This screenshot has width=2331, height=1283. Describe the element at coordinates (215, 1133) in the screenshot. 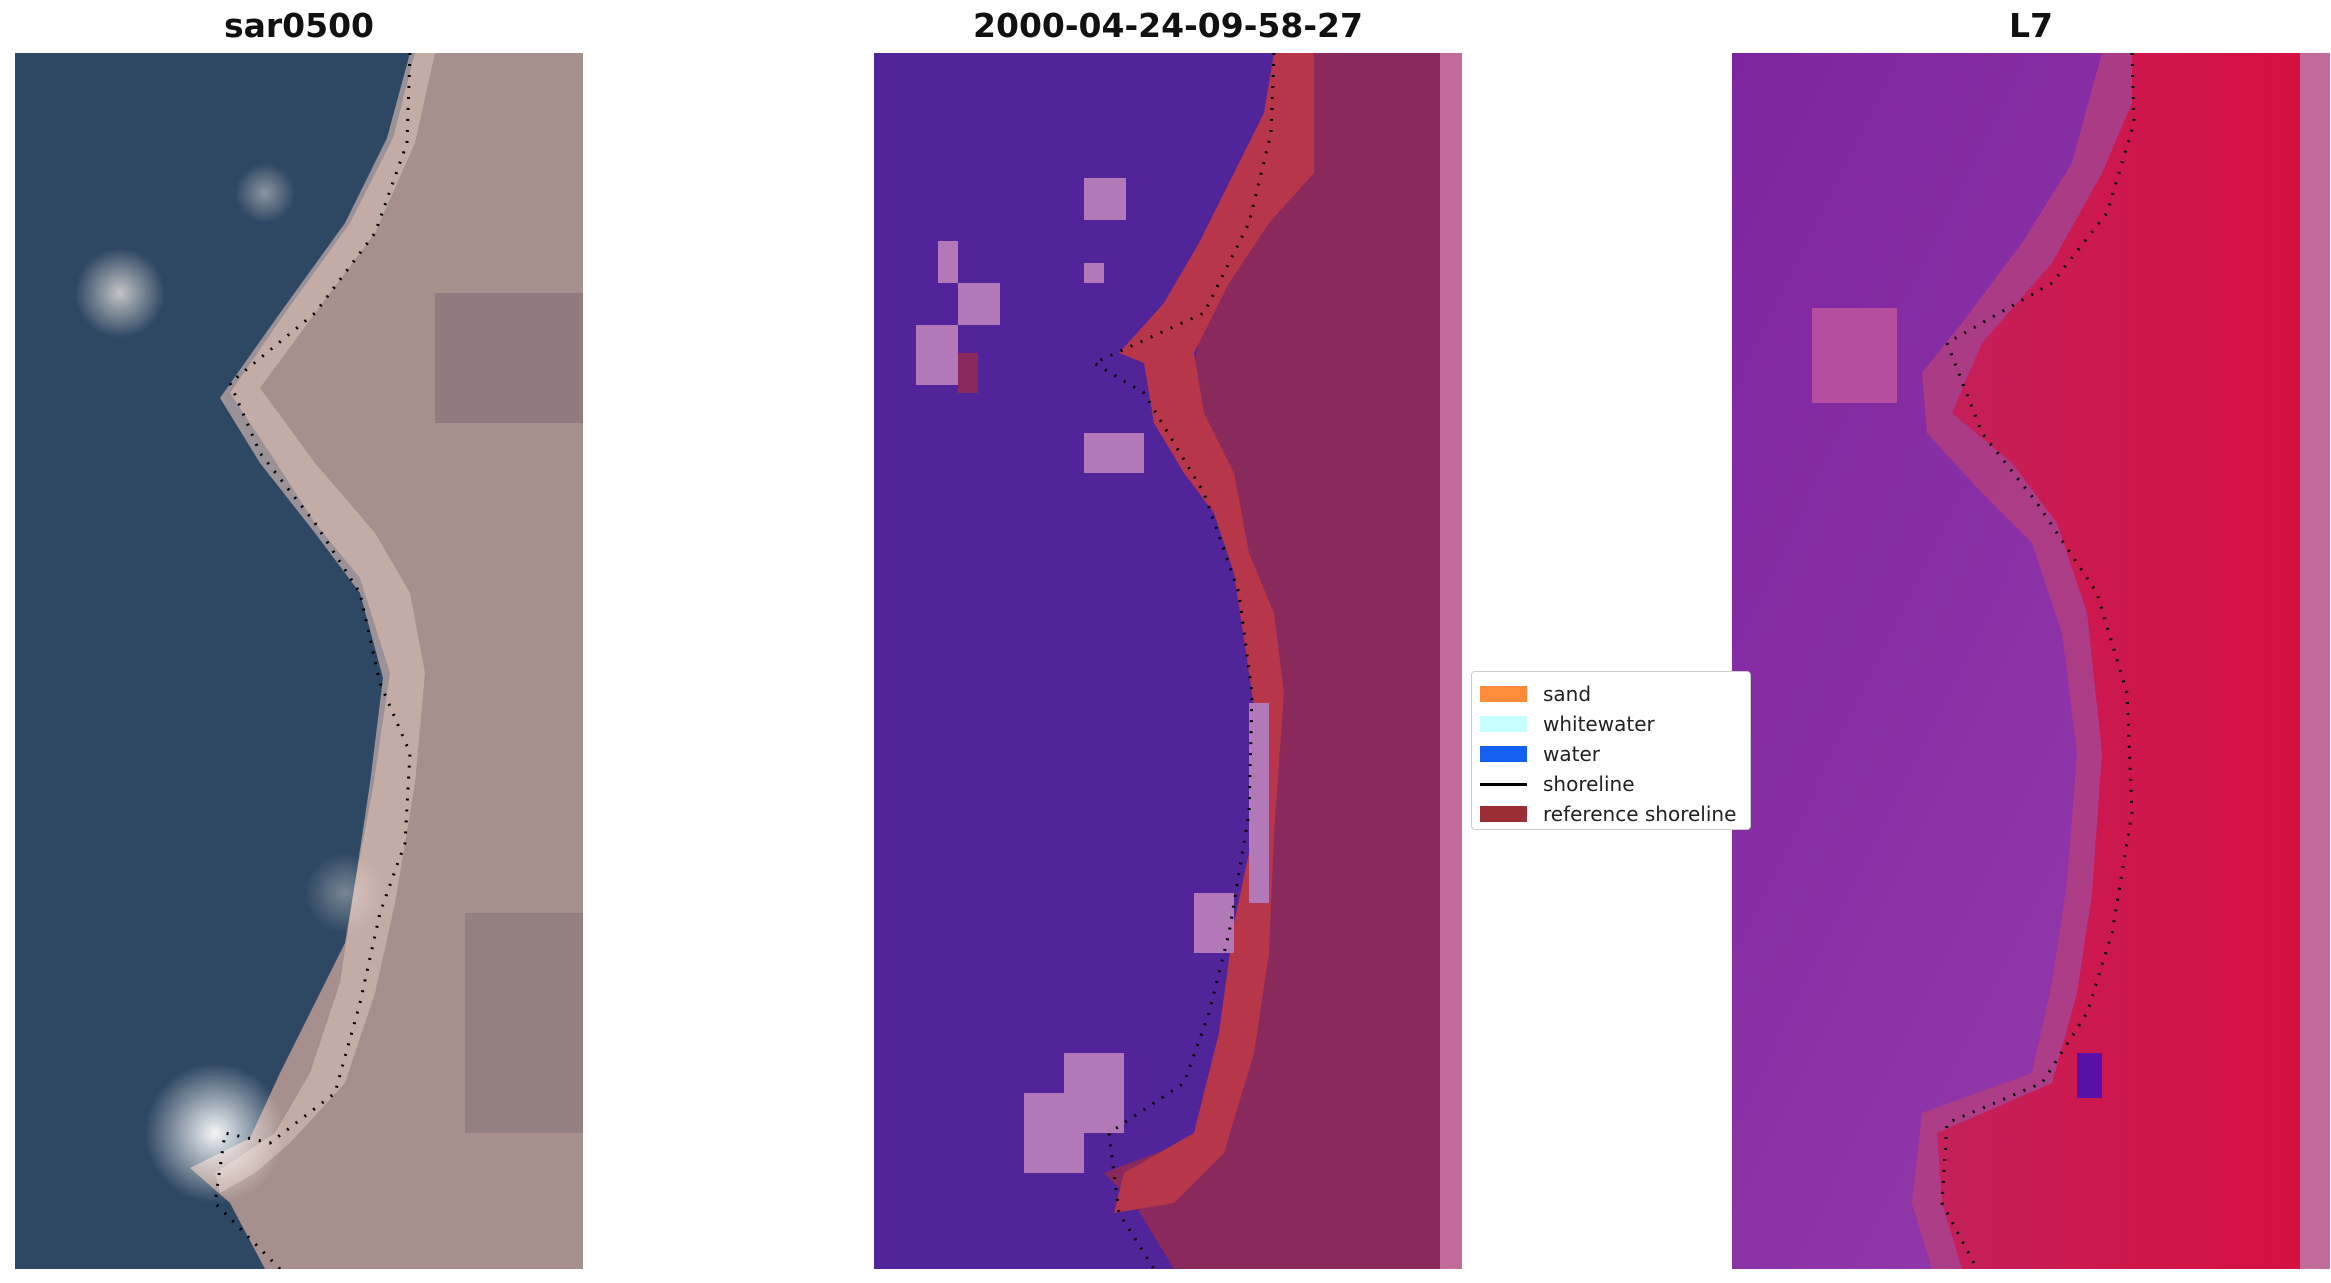

I see `rgb-whitewater-patch` at that location.